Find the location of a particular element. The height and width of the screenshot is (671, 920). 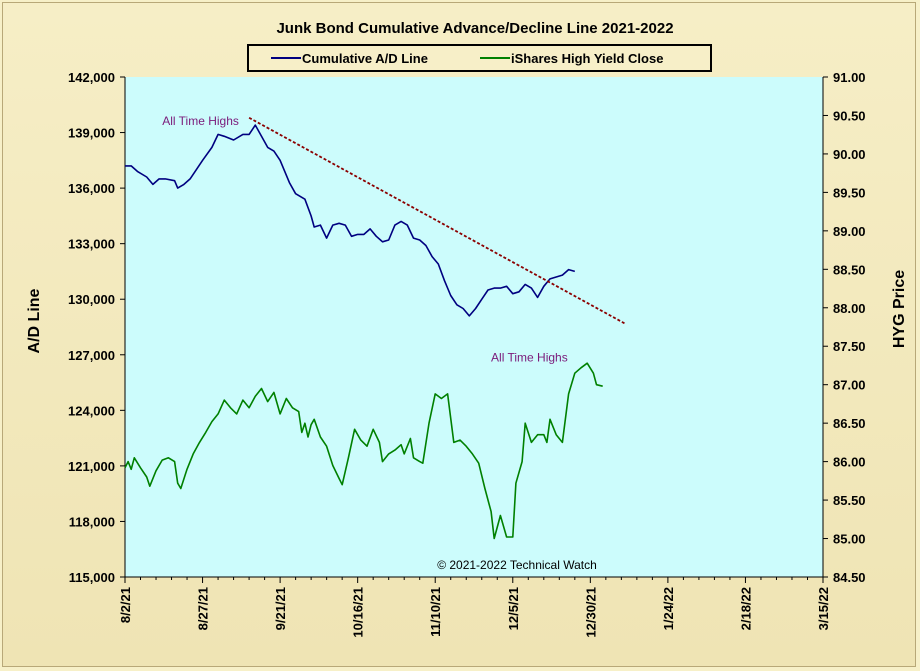

x-tick-label: 12/5/21 is located at coordinates (513, 608).